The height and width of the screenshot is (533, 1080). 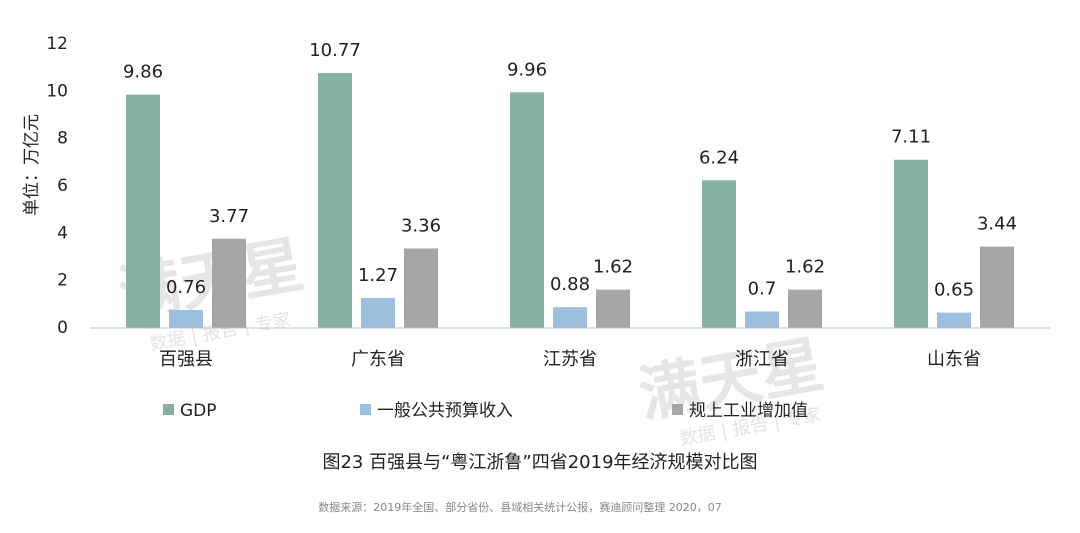 I want to click on value-label: 0.88, so click(x=570, y=284).